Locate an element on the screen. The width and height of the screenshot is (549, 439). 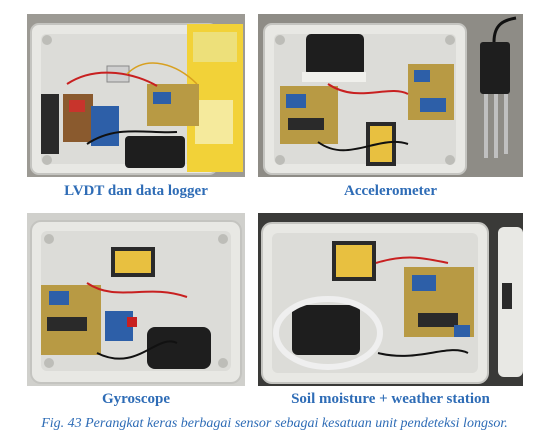
caption-soil-moisture-weather-station: Soil moisture + weather station is located at coordinates (390, 399).